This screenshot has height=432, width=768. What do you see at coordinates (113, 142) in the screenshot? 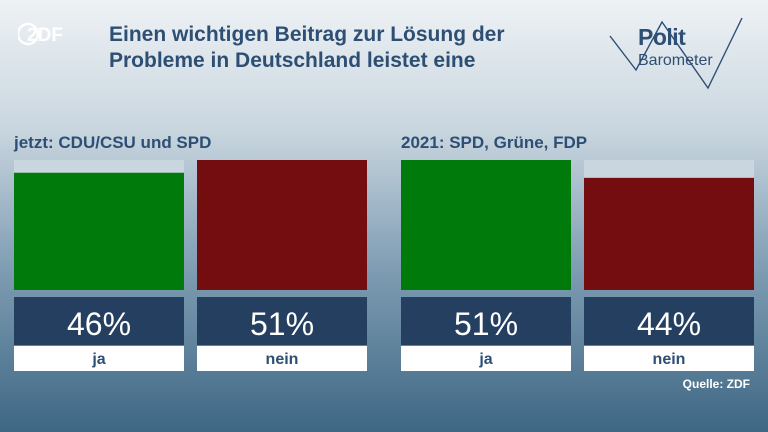
I see `panel-title-jetzt: jetzt: CDU/CSU und SPD` at bounding box center [113, 142].